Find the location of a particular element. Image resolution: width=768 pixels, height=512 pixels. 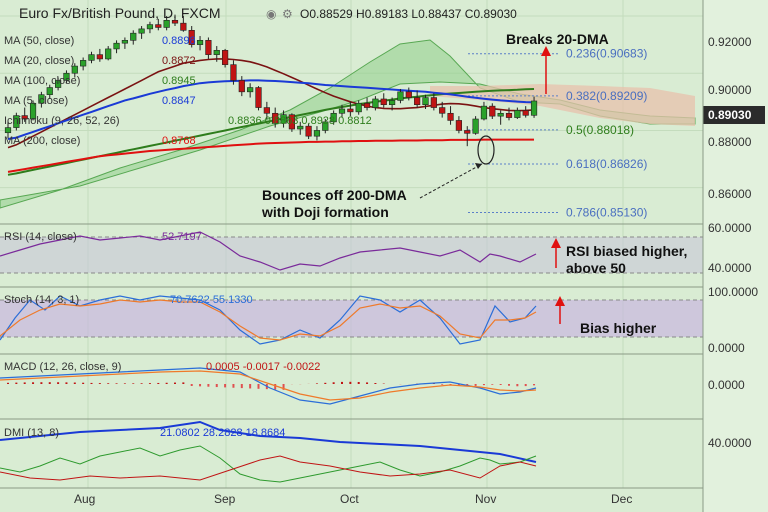

ohlc-readout: O0.88529 H0.89183 L0.88437 C0.89030 is located at coordinates (408, 14).